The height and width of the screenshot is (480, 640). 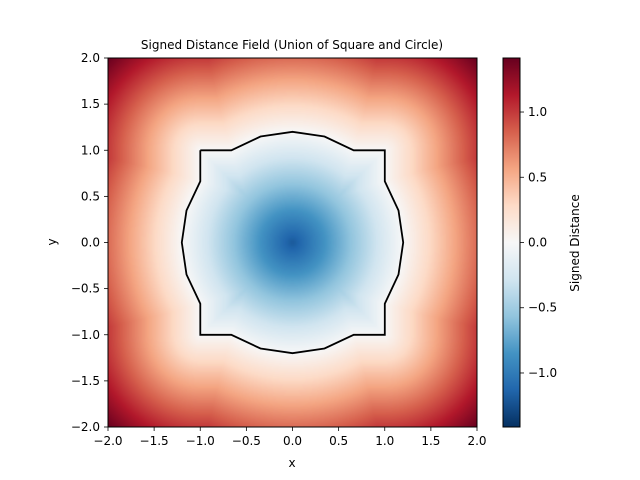 What do you see at coordinates (291, 463) in the screenshot?
I see `x-axis-label: x` at bounding box center [291, 463].